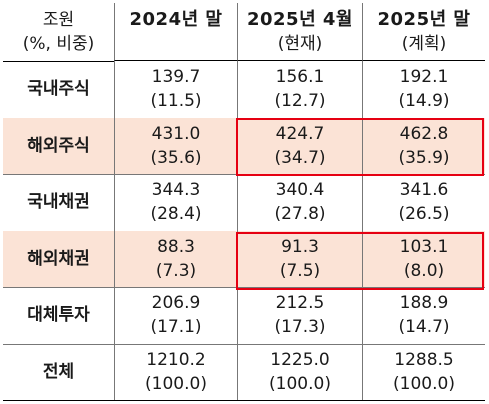  I want to click on value-cell: 1288.5 (100.0), so click(423, 371).